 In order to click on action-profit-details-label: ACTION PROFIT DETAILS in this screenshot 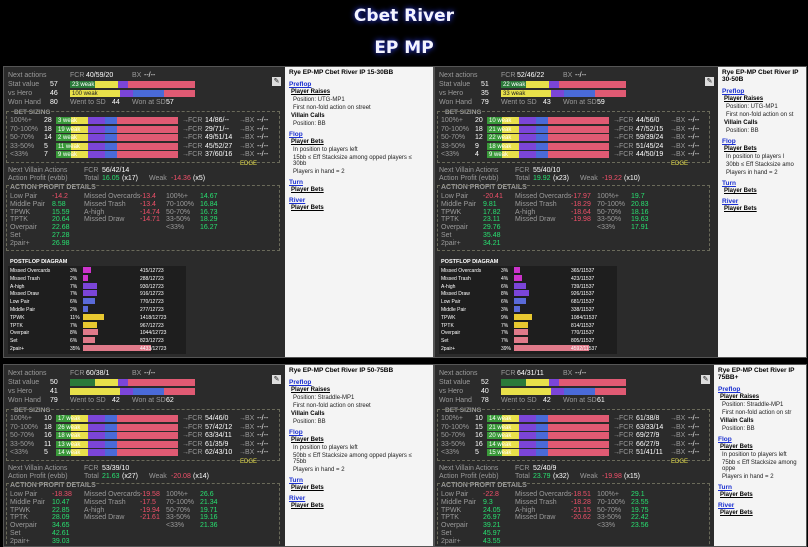, I will do `click(484, 485)`.